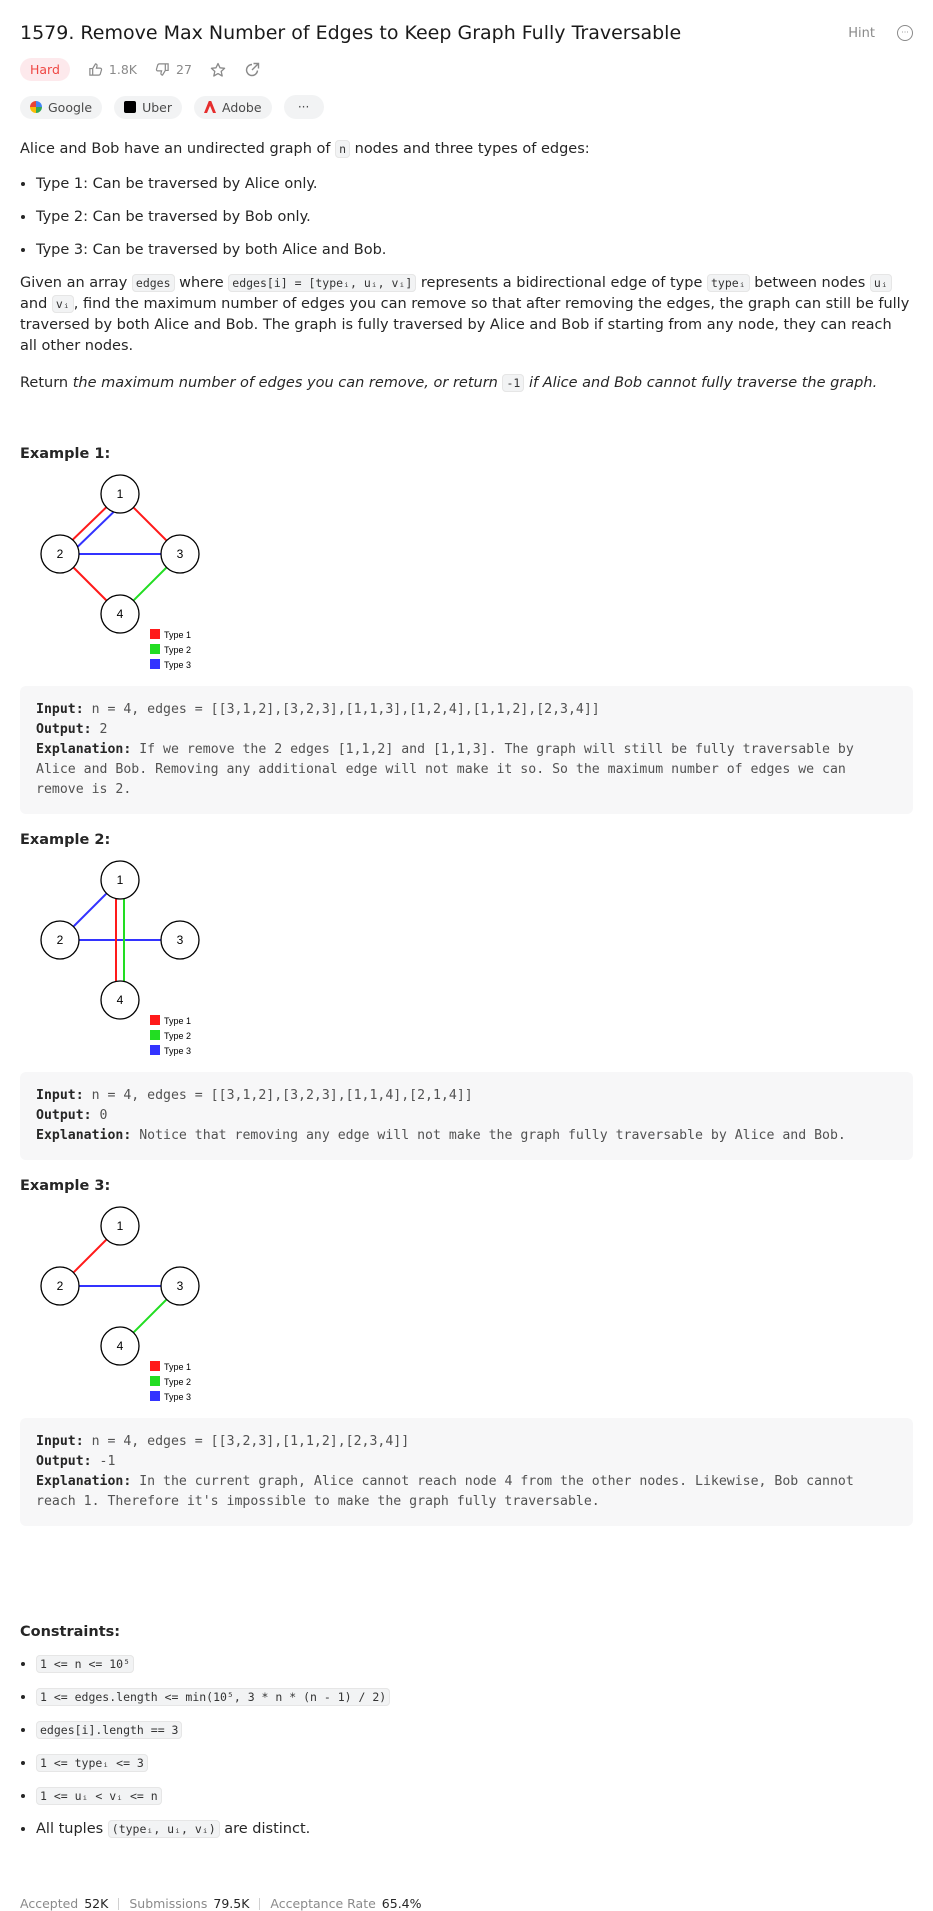 Image resolution: width=933 pixels, height=1911 pixels. What do you see at coordinates (64, 1903) in the screenshot?
I see `stat-accepted: Accepted 52K` at bounding box center [64, 1903].